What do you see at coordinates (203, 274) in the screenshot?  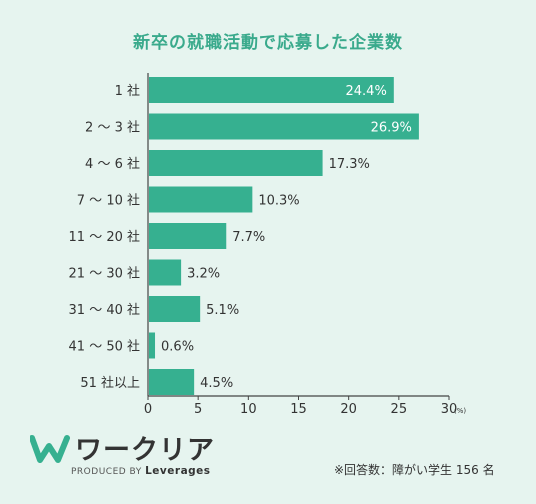 I see `data-label: 3.2%` at bounding box center [203, 274].